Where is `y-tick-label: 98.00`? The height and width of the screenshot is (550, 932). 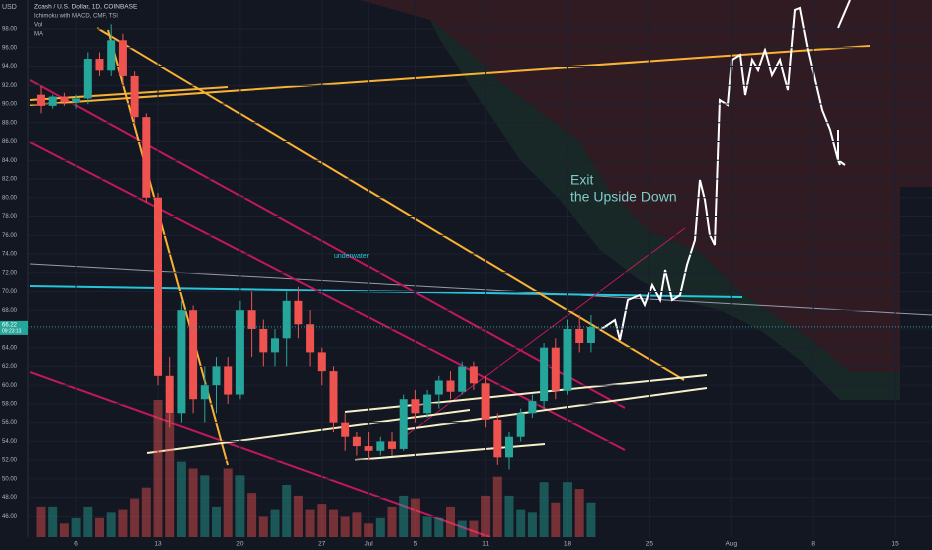
y-tick-label: 98.00 is located at coordinates (10, 30).